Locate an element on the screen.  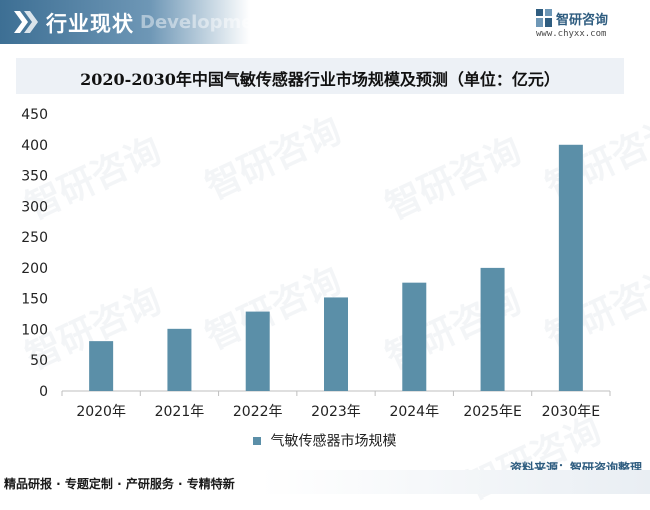
chart-legend: 气敏传感器市场规模 is located at coordinates (325, 440).